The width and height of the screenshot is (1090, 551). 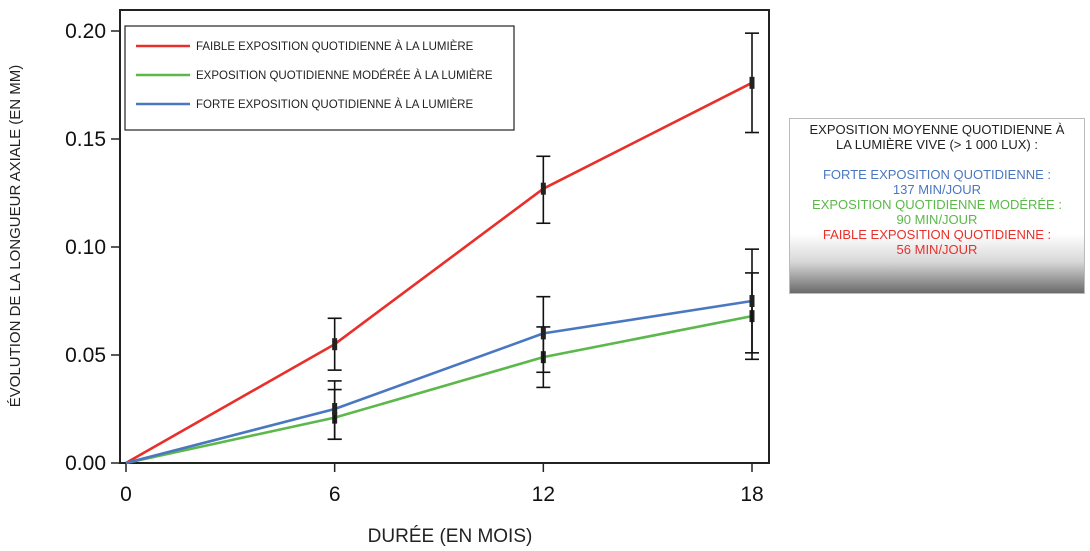 What do you see at coordinates (335, 494) in the screenshot?
I see `x-tick-label: 6` at bounding box center [335, 494].